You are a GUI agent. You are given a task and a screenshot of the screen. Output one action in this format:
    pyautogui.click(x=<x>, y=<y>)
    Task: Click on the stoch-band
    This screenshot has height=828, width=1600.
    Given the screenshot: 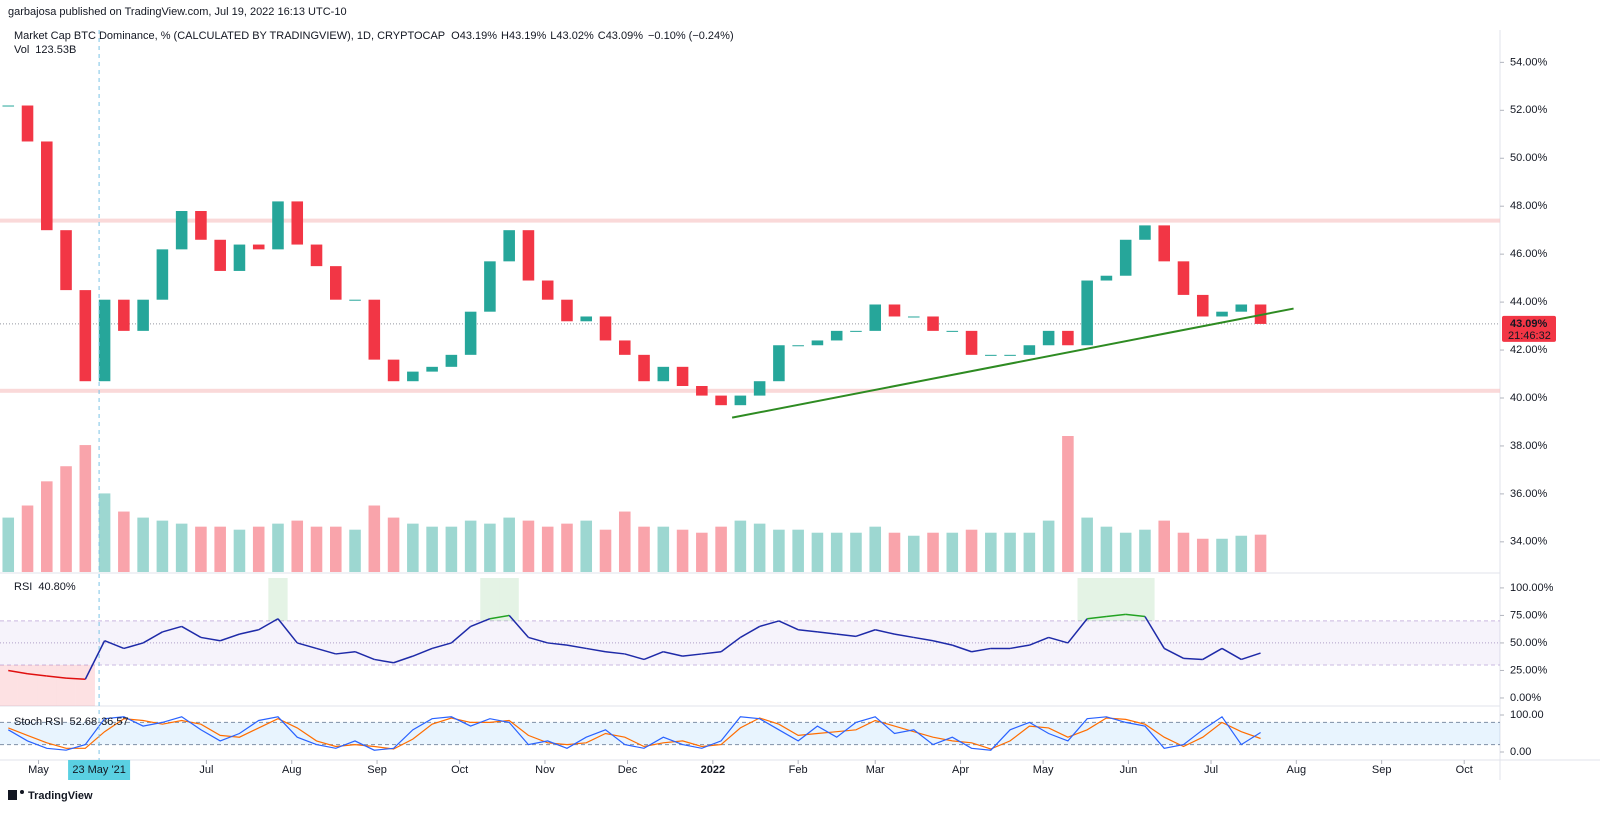 What is the action you would take?
    pyautogui.click(x=750, y=733)
    